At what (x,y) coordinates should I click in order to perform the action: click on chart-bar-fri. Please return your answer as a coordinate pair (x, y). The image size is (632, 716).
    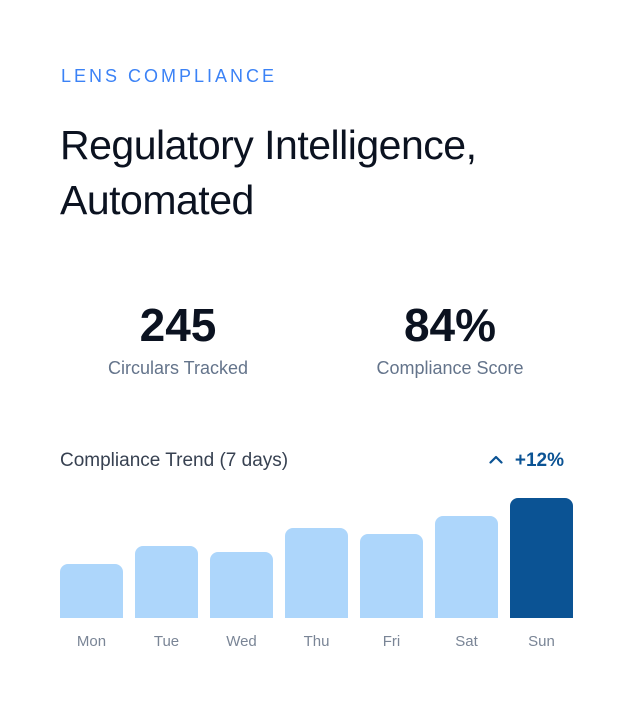
    Looking at the image, I should click on (391, 576).